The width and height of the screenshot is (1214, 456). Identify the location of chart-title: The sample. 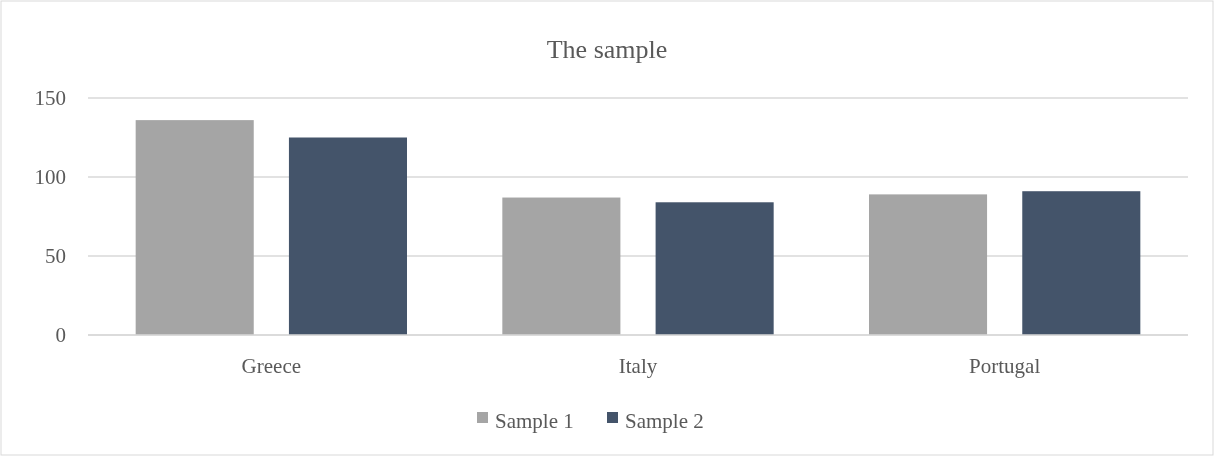
(607, 49).